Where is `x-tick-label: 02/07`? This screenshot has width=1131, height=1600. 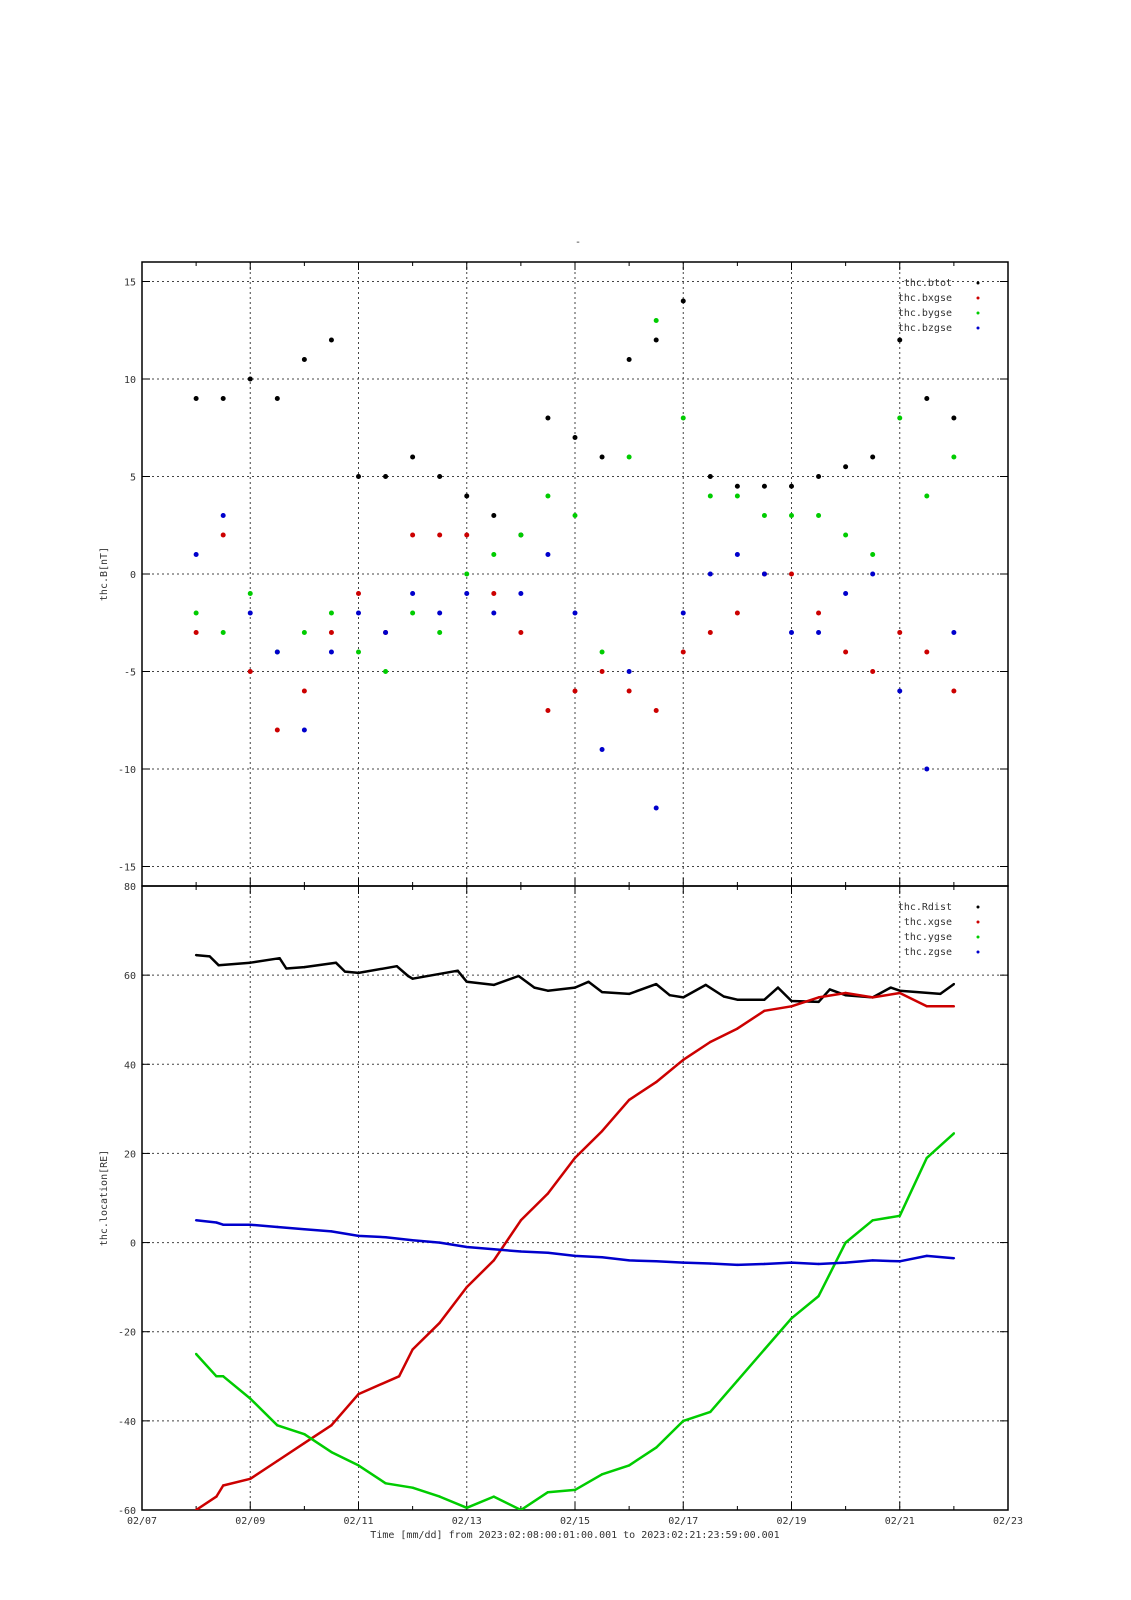
x-tick-label: 02/07 is located at coordinates (142, 1521).